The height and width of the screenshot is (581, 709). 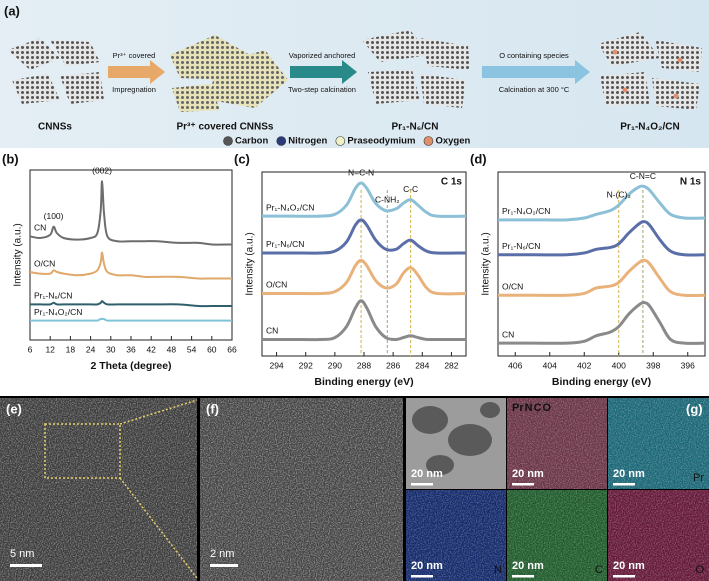 What do you see at coordinates (643, 176) in the screenshot?
I see `annotation: C-N=C` at bounding box center [643, 176].